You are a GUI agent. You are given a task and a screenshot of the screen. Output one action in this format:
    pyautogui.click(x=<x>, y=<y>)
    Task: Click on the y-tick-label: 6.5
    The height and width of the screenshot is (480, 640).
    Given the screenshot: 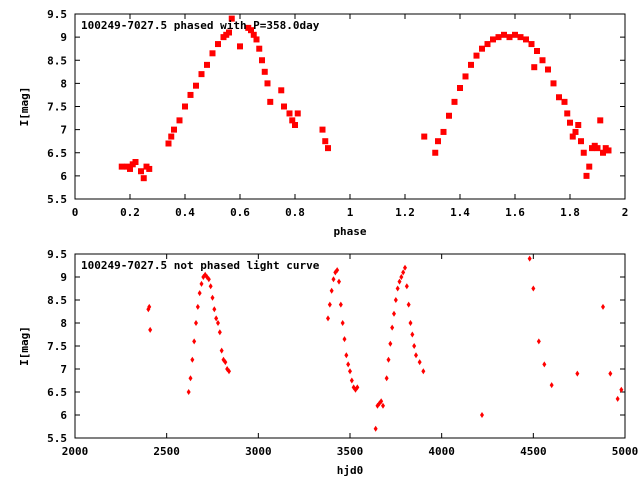 What is the action you would take?
    pyautogui.click(x=57, y=392)
    